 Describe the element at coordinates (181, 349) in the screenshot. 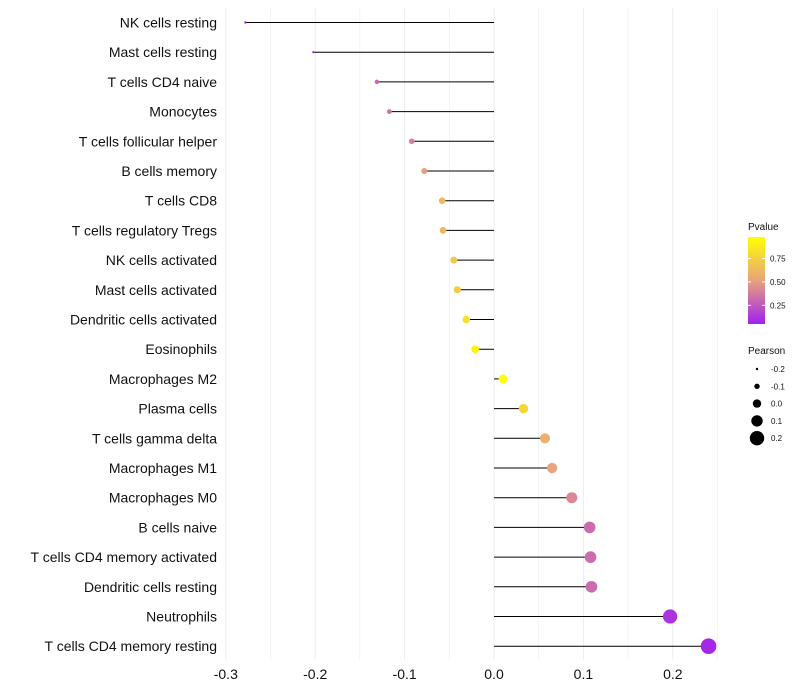

I see `category-label: Eosinophils` at that location.